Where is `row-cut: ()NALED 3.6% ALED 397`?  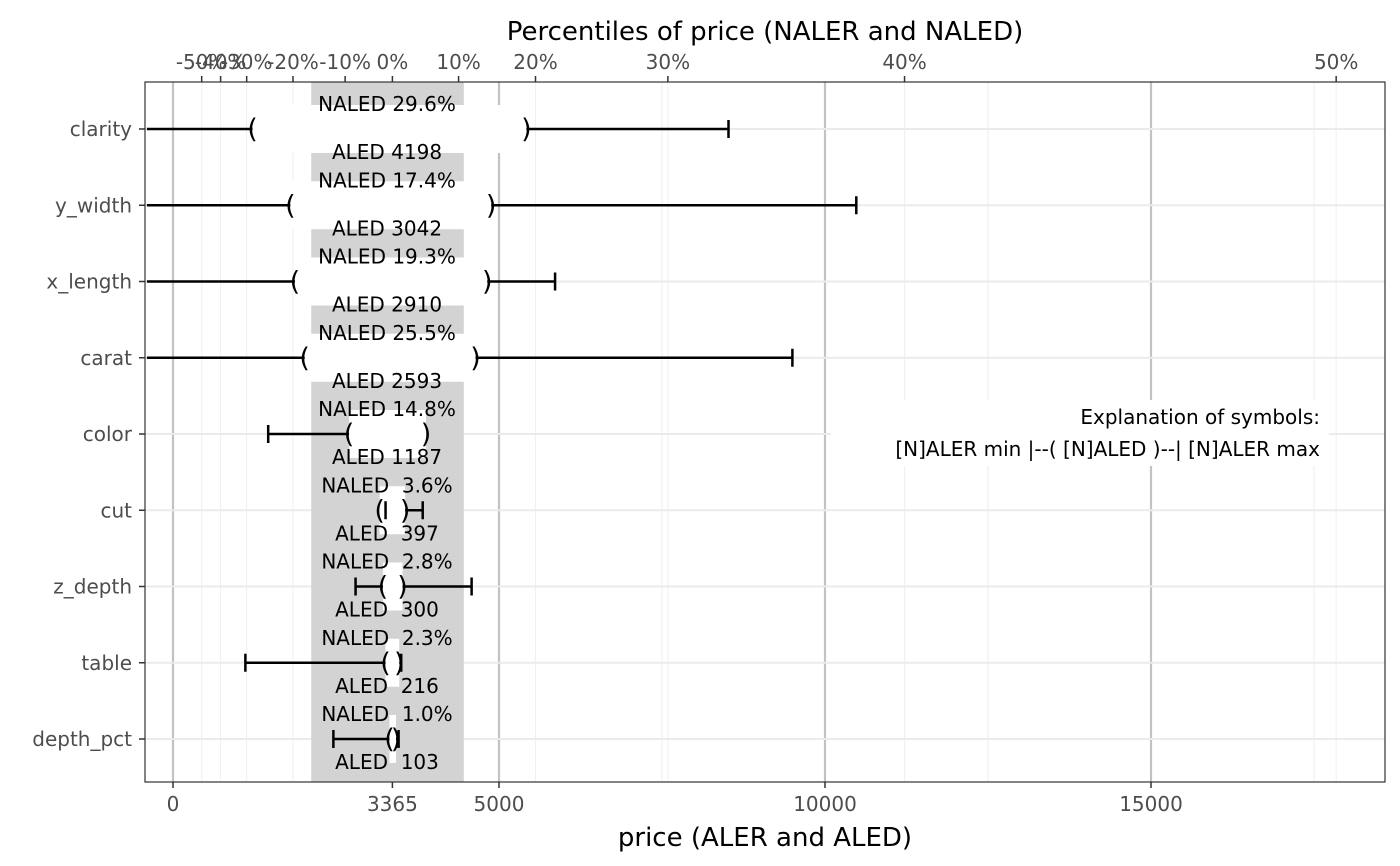 row-cut: ()NALED 3.6% ALED 397 is located at coordinates (386, 509).